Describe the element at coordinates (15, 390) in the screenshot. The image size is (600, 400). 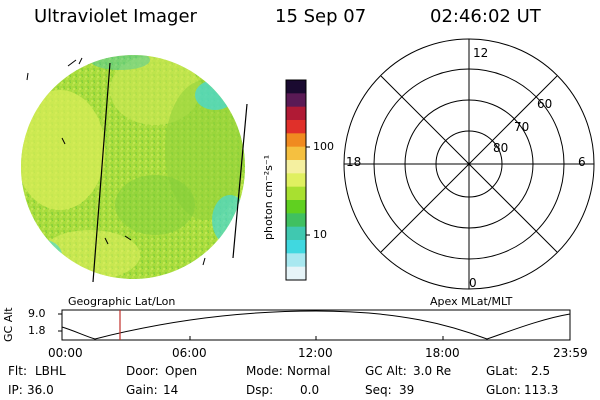
I see `info-ip-label: IP:` at that location.